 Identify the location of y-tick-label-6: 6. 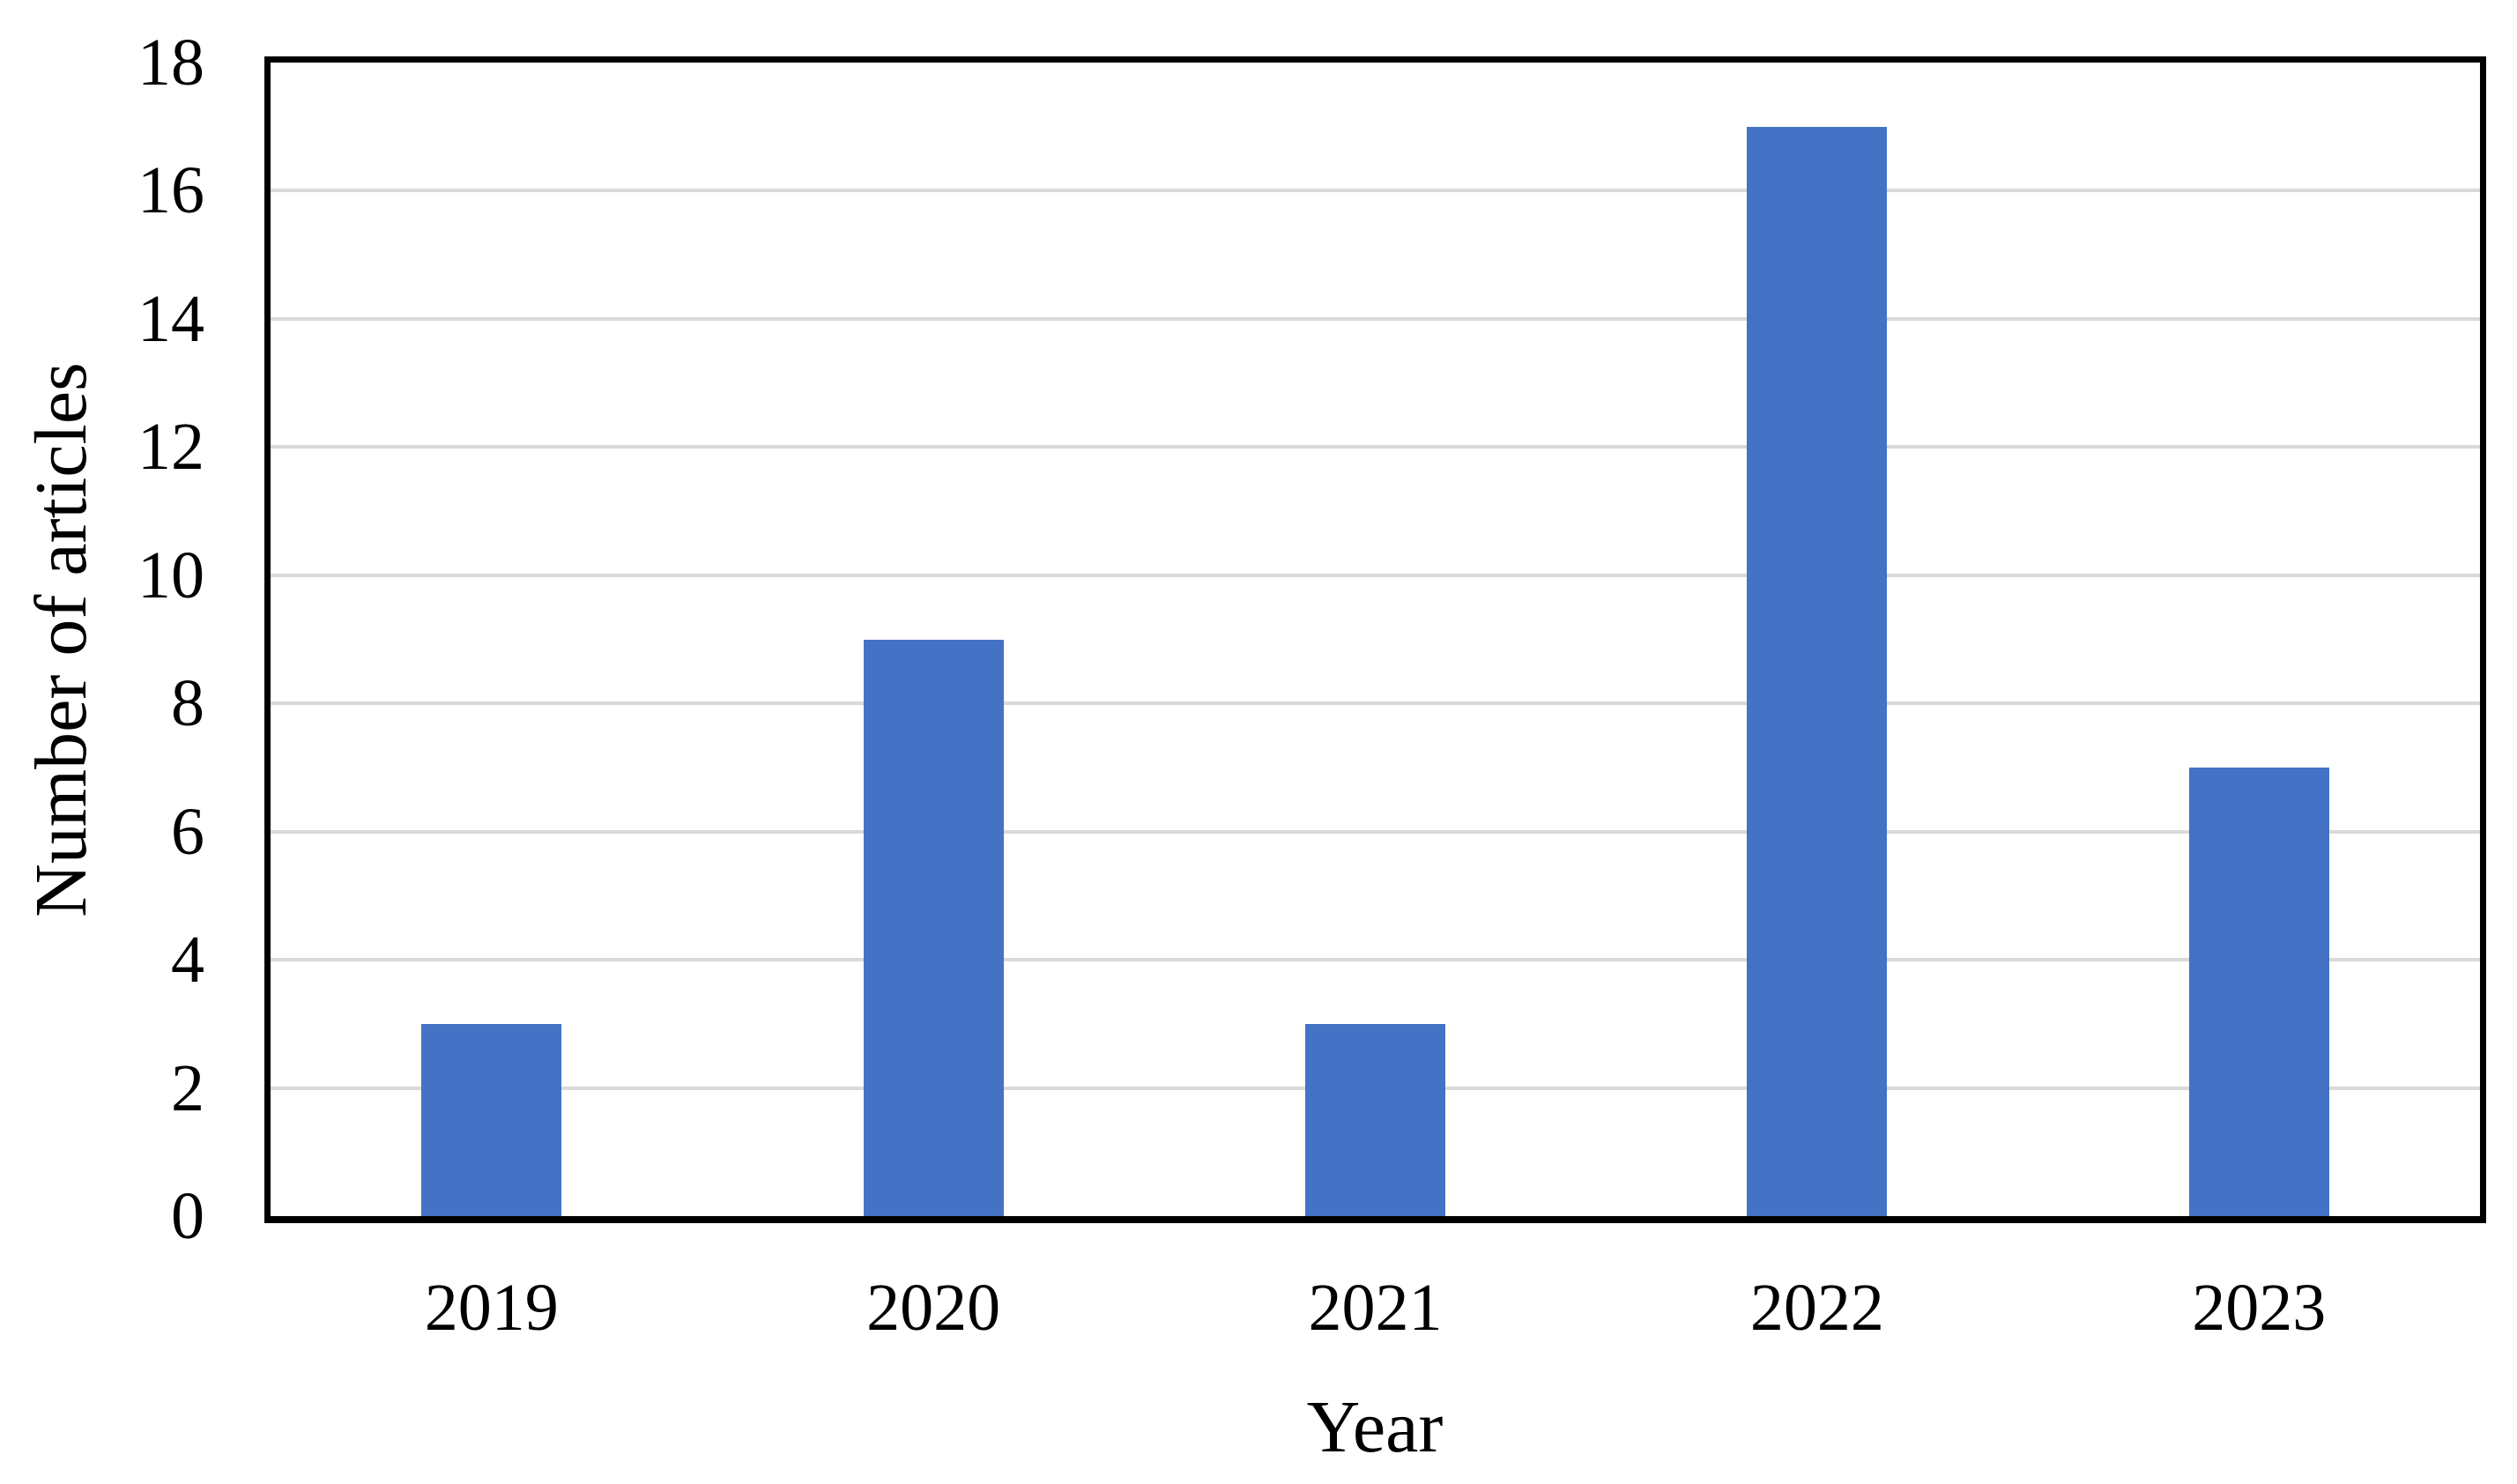
(187, 831).